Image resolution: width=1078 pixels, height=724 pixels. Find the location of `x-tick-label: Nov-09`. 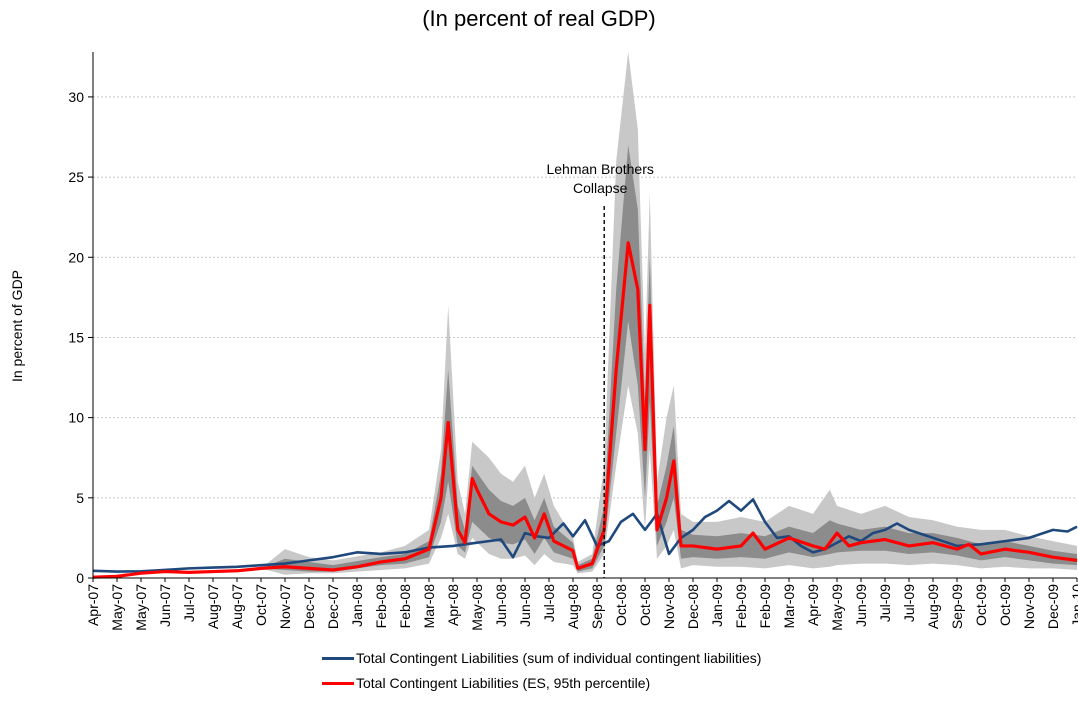

x-tick-label: Nov-09 is located at coordinates (1029, 606).